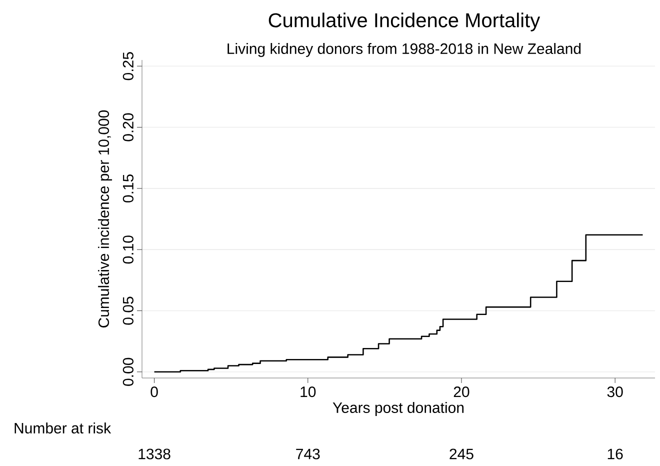 This screenshot has height=466, width=660. What do you see at coordinates (404, 50) in the screenshot?
I see `chart-subtitle: Living kidney donors from 1988-2018 in New Zealand` at bounding box center [404, 50].